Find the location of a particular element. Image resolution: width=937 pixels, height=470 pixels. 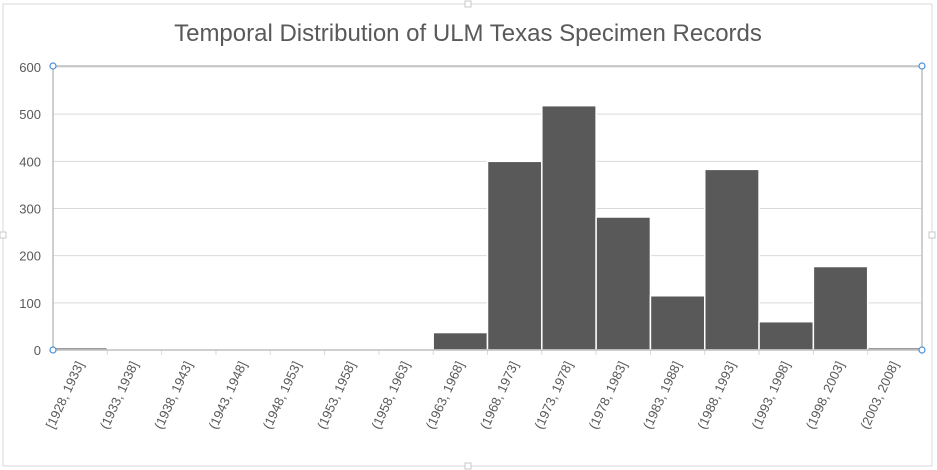

y-tick-label: 300 is located at coordinates (30, 209).